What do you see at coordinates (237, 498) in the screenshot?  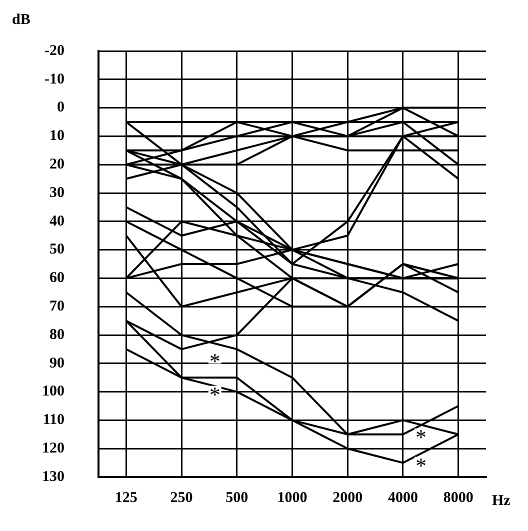 I see `x-tick-label: 500` at bounding box center [237, 498].